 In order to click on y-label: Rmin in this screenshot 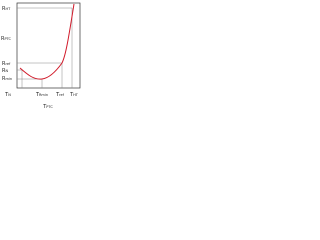, I will do `click(7, 79)`.